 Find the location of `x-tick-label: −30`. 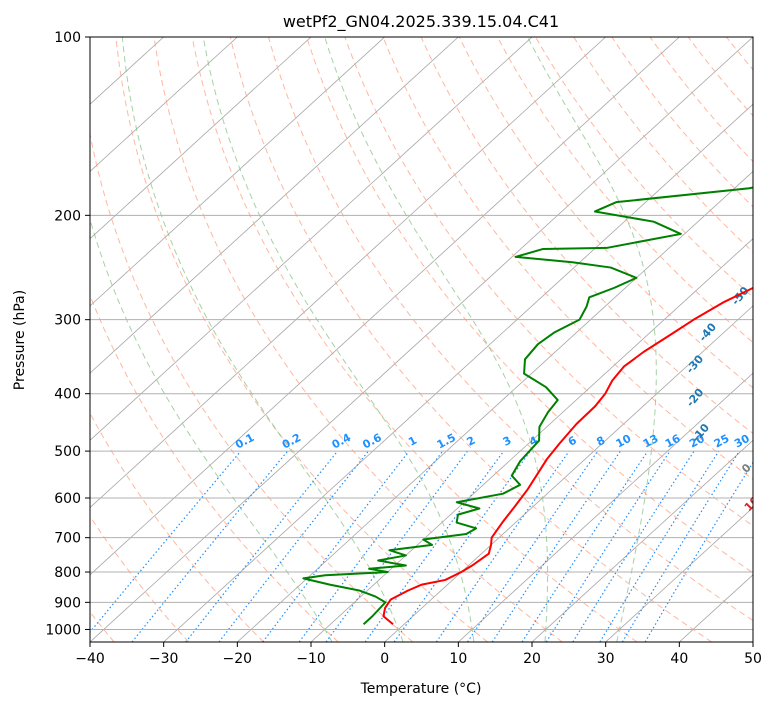

x-tick-label: −30 is located at coordinates (164, 659).